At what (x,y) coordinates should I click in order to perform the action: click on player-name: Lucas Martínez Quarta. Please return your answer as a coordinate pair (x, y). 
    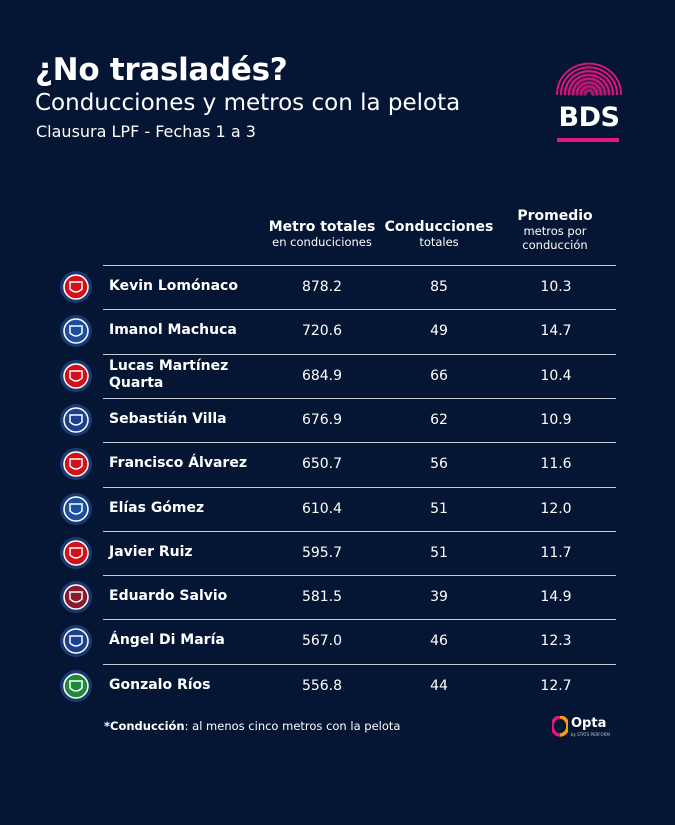
    Looking at the image, I should click on (169, 374).